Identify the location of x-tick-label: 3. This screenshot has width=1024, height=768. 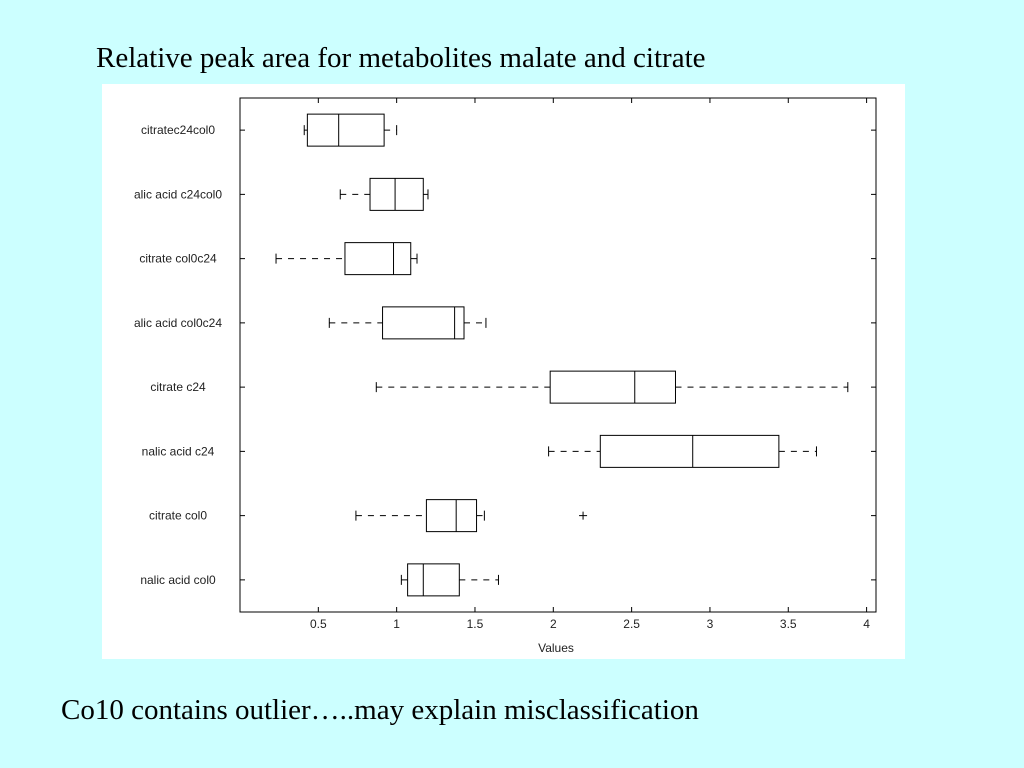
(710, 624).